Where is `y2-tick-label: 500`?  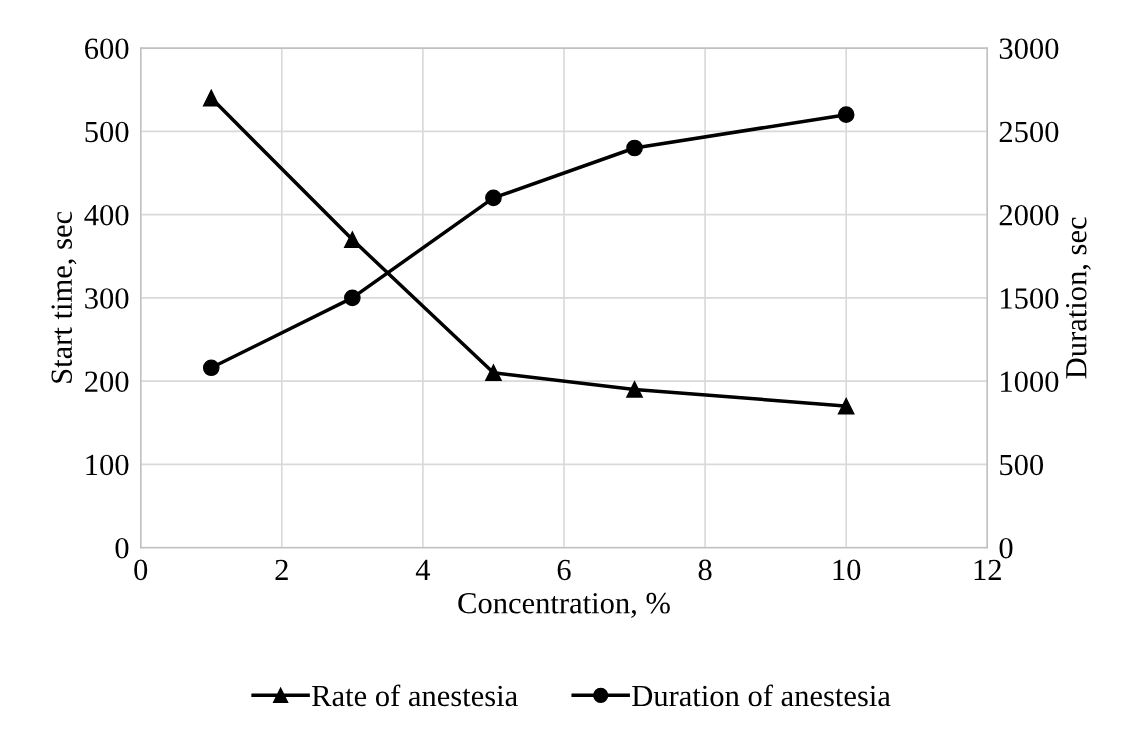
y2-tick-label: 500 is located at coordinates (1022, 465).